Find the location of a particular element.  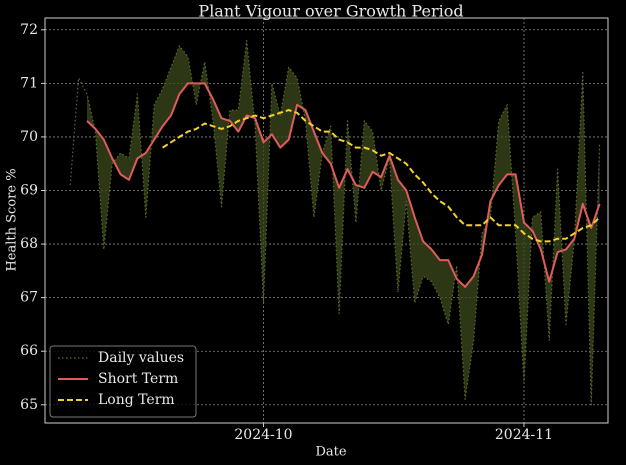

y-tick-label: 72 is located at coordinates (29, 30).